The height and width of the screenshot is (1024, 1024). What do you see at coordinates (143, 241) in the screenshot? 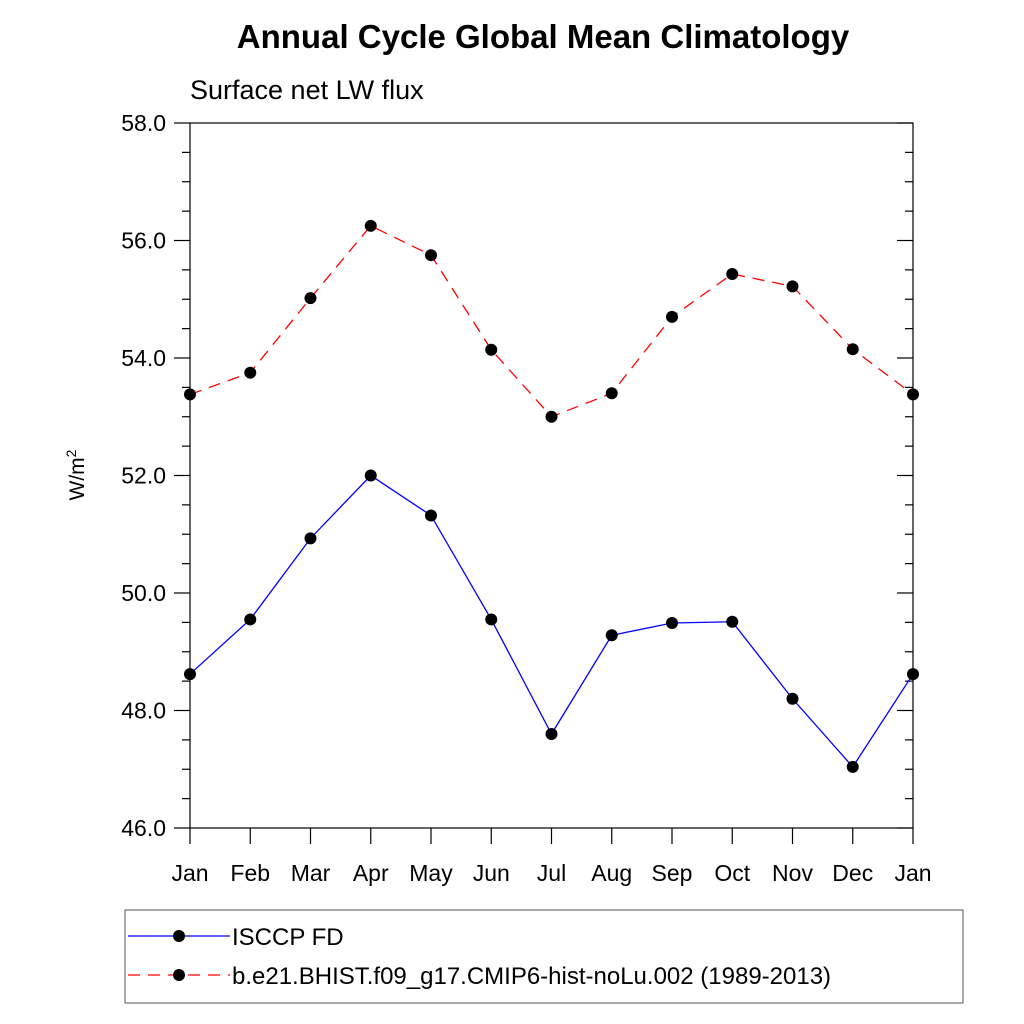
I see `y-tick-label: 56.0` at bounding box center [143, 241].